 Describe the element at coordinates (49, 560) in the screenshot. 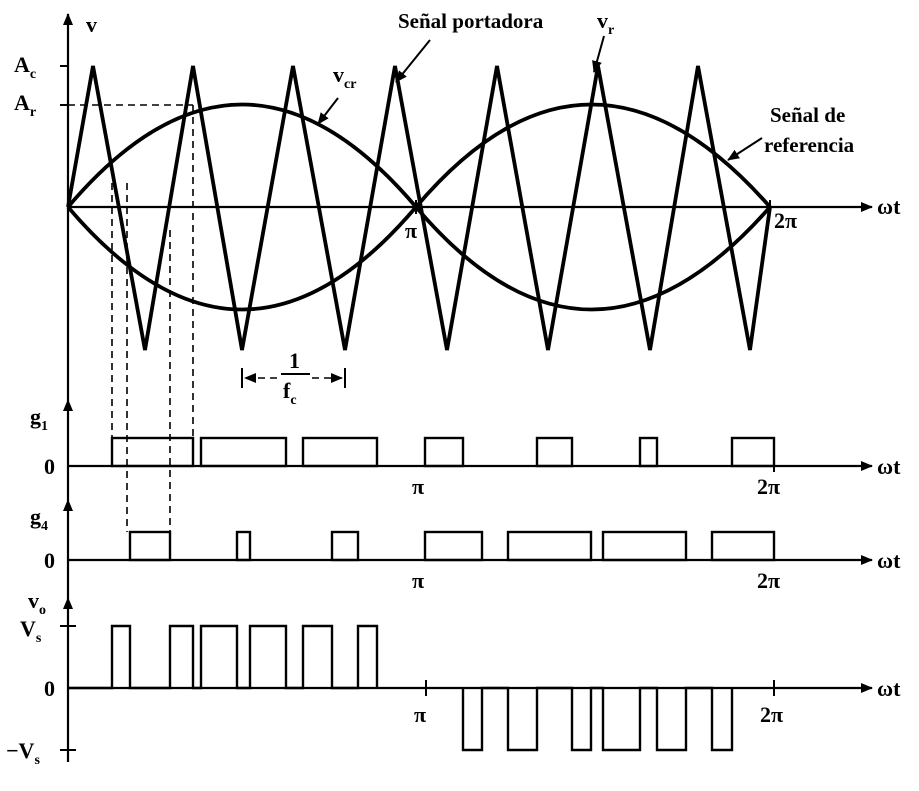

I see `g4-zero-label: 0` at that location.